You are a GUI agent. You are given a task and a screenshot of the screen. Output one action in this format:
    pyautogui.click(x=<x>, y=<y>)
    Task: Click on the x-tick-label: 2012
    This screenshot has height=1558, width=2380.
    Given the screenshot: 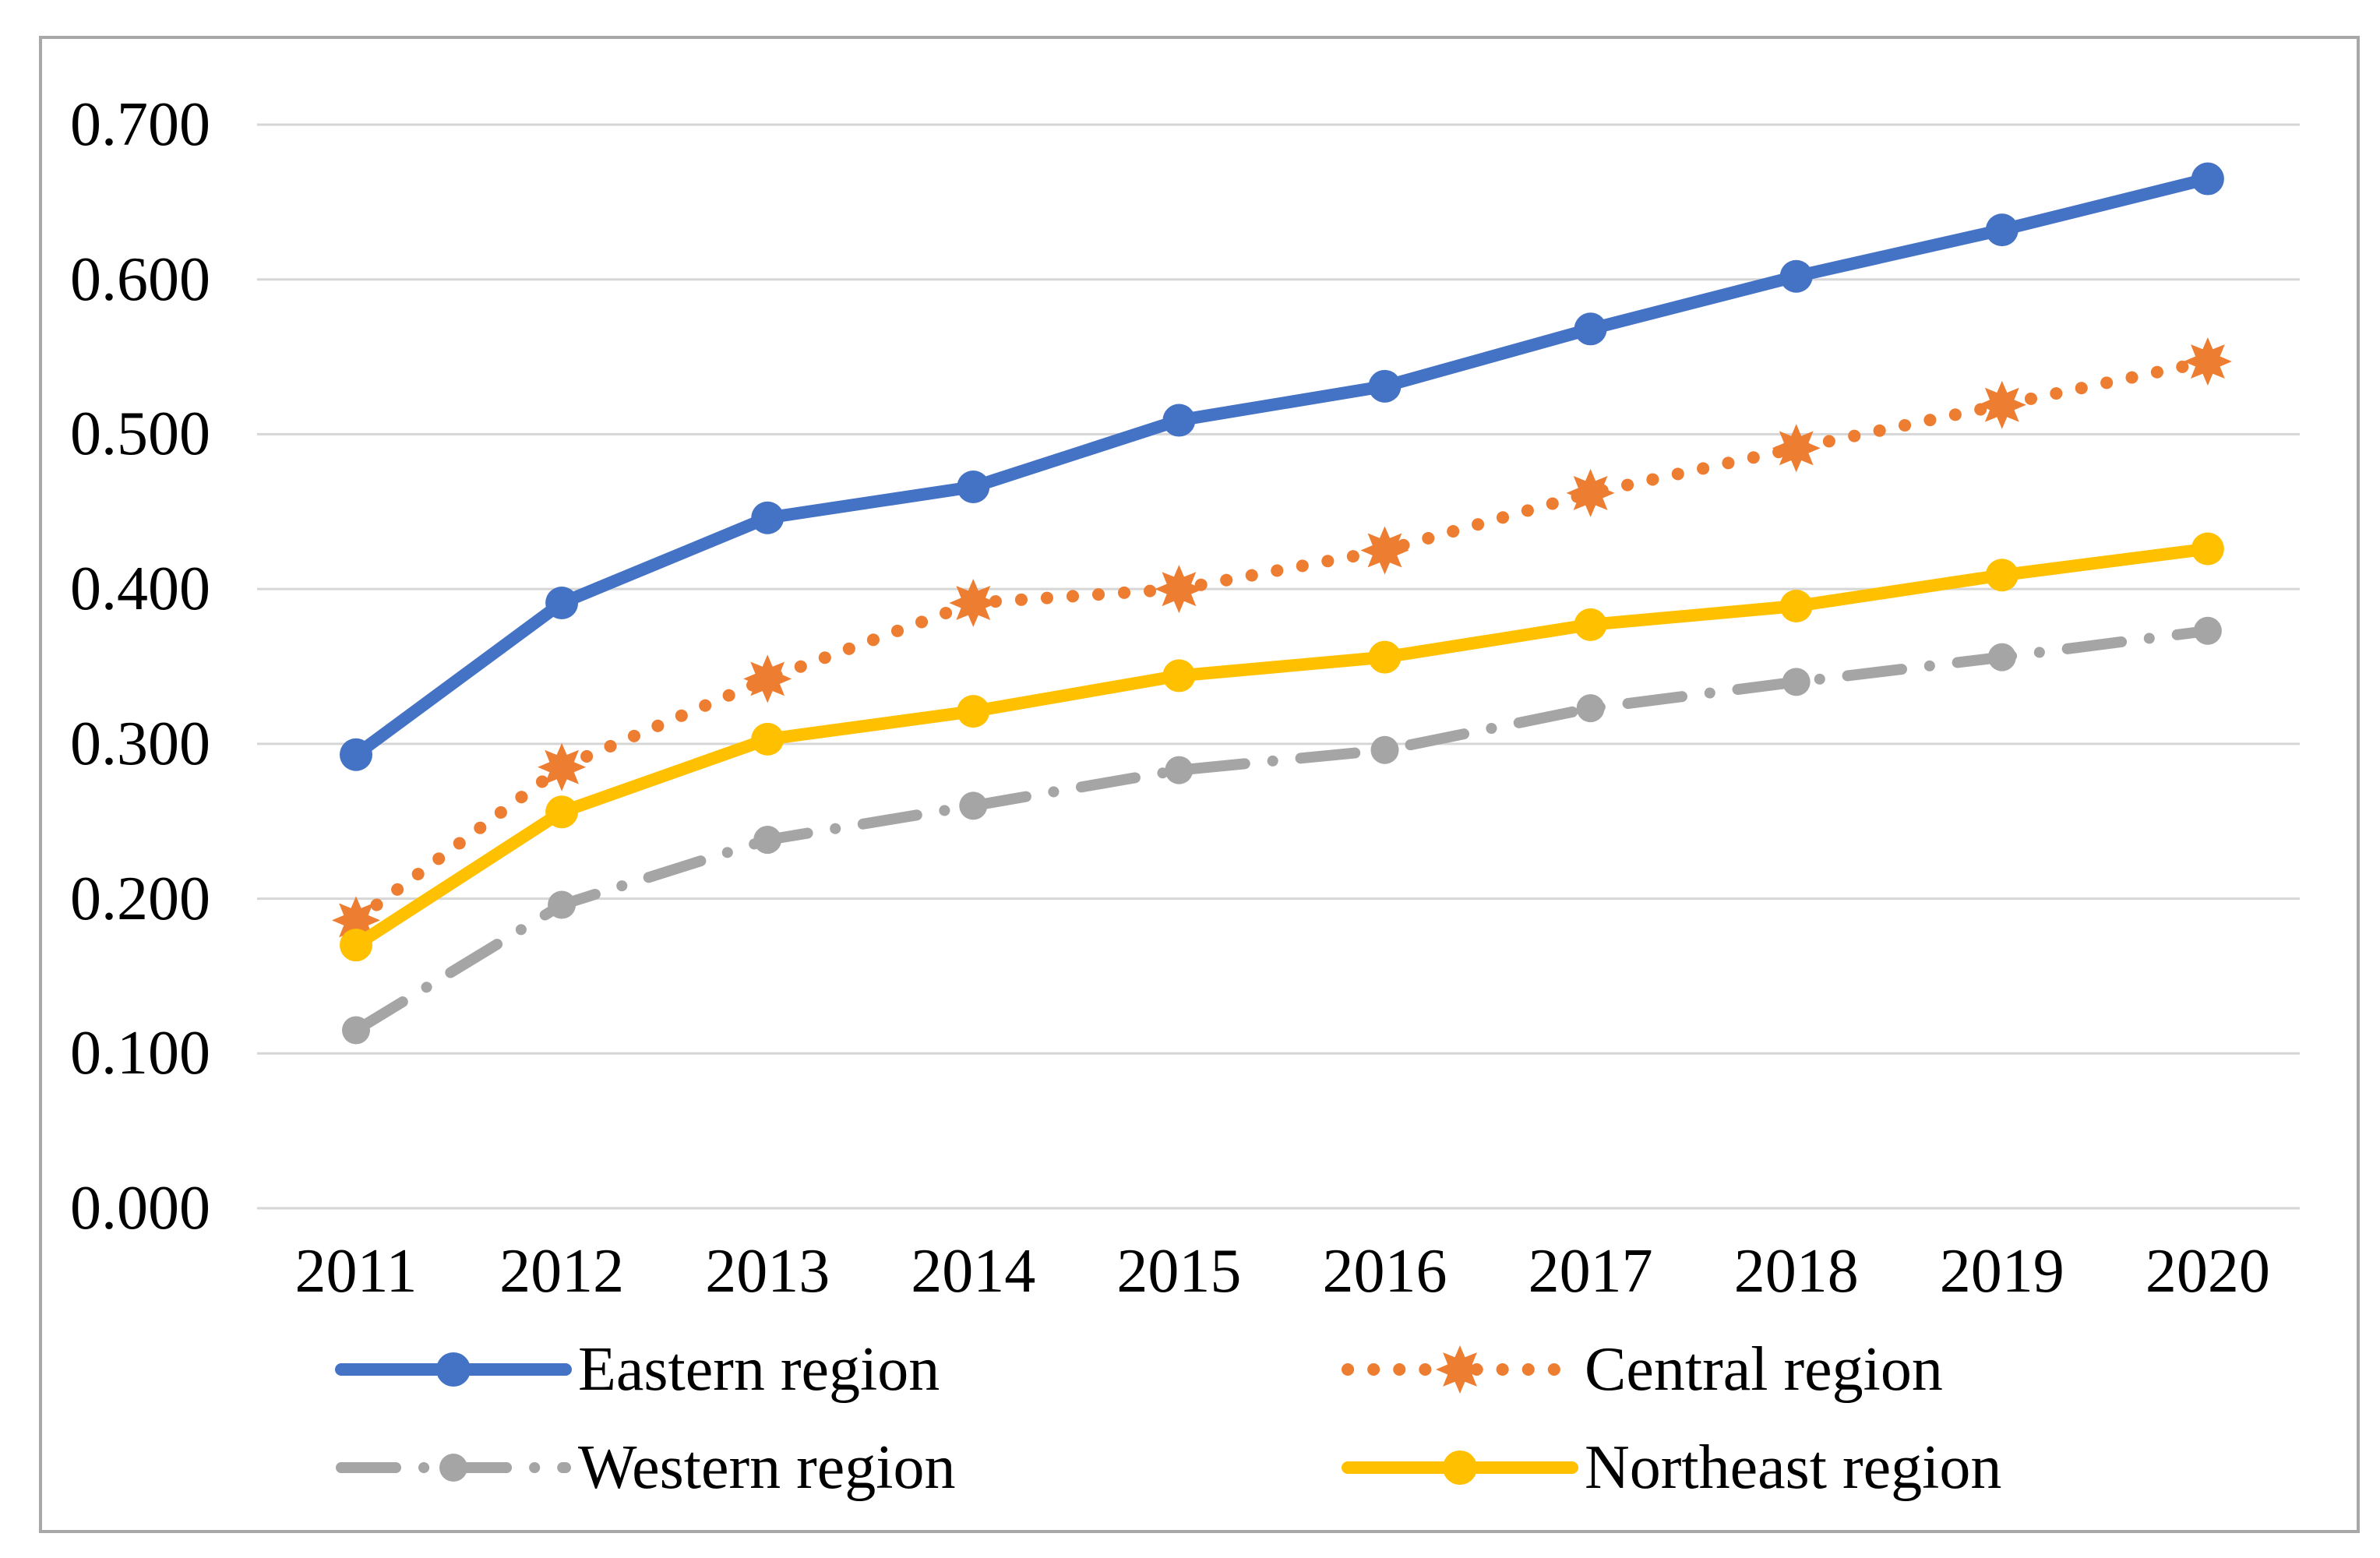 What is the action you would take?
    pyautogui.click(x=562, y=1271)
    